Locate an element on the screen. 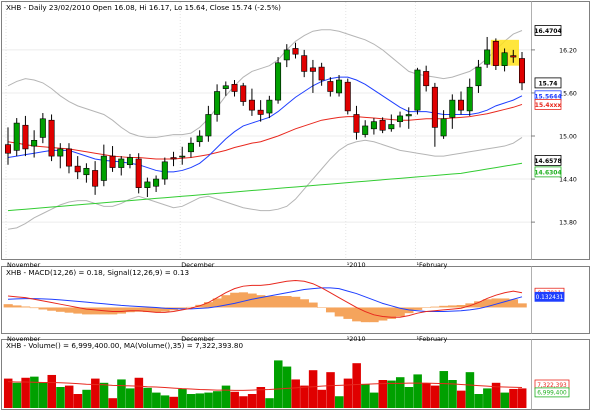  volume-ma-polyline is located at coordinates (265, 386).